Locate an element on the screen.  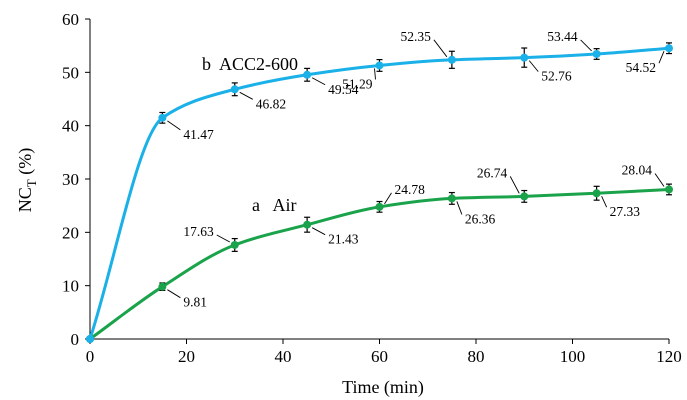
y-tick-label: 20 is located at coordinates (70, 232).